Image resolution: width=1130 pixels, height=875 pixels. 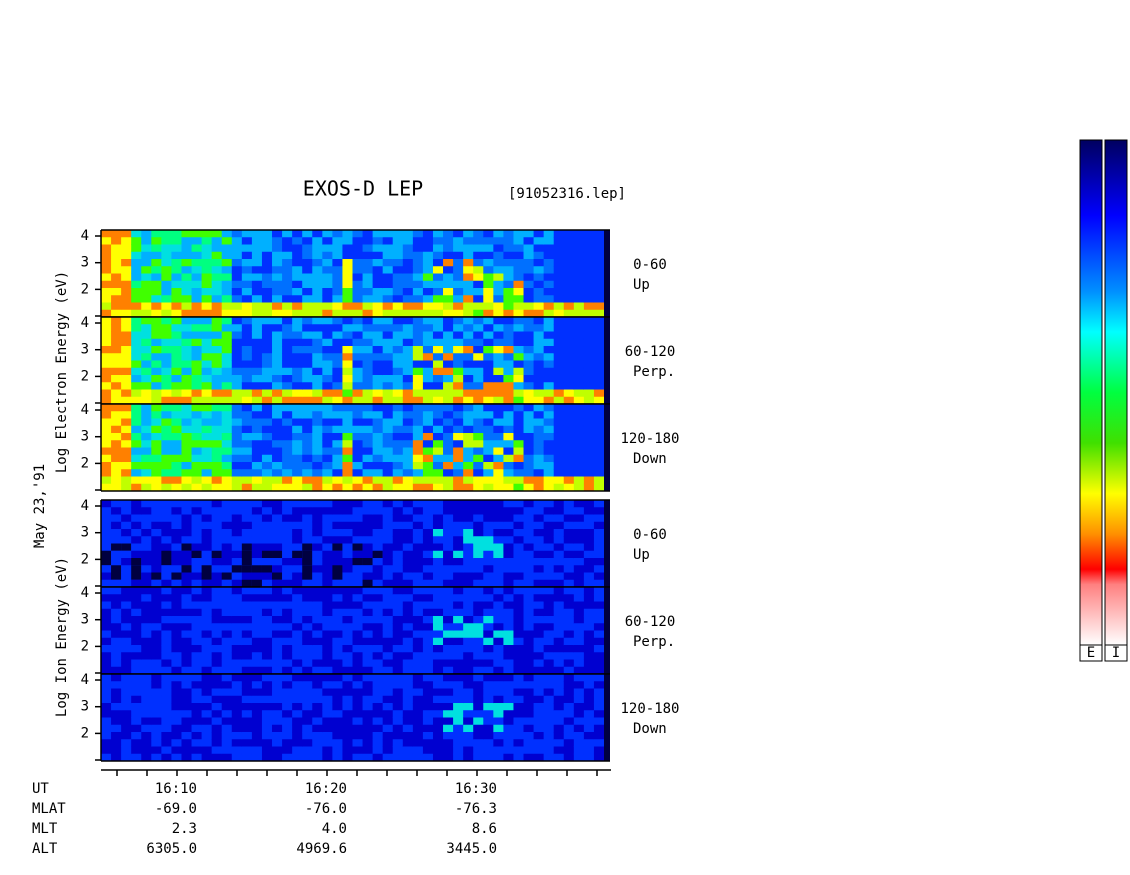 What do you see at coordinates (363, 189) in the screenshot?
I see `title: EXOS-D LEP` at bounding box center [363, 189].